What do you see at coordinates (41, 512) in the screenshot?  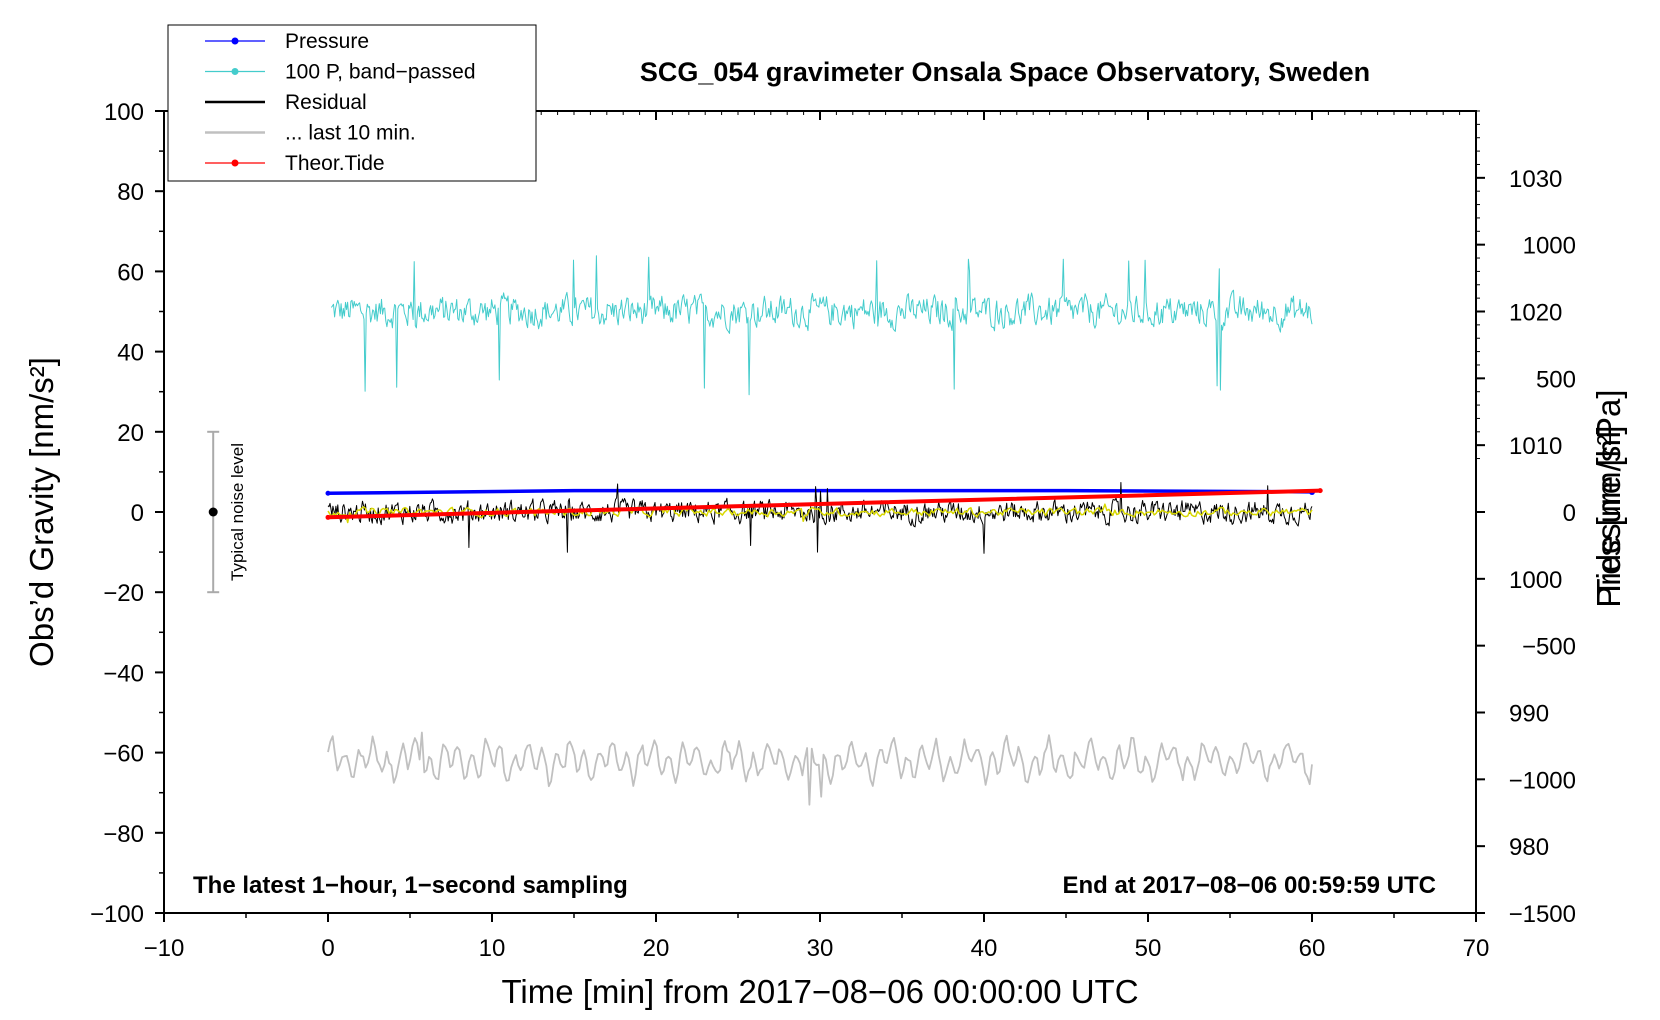 I see `y-axis-title-left: Obs’d Gravity [nm/s²]` at bounding box center [41, 512].